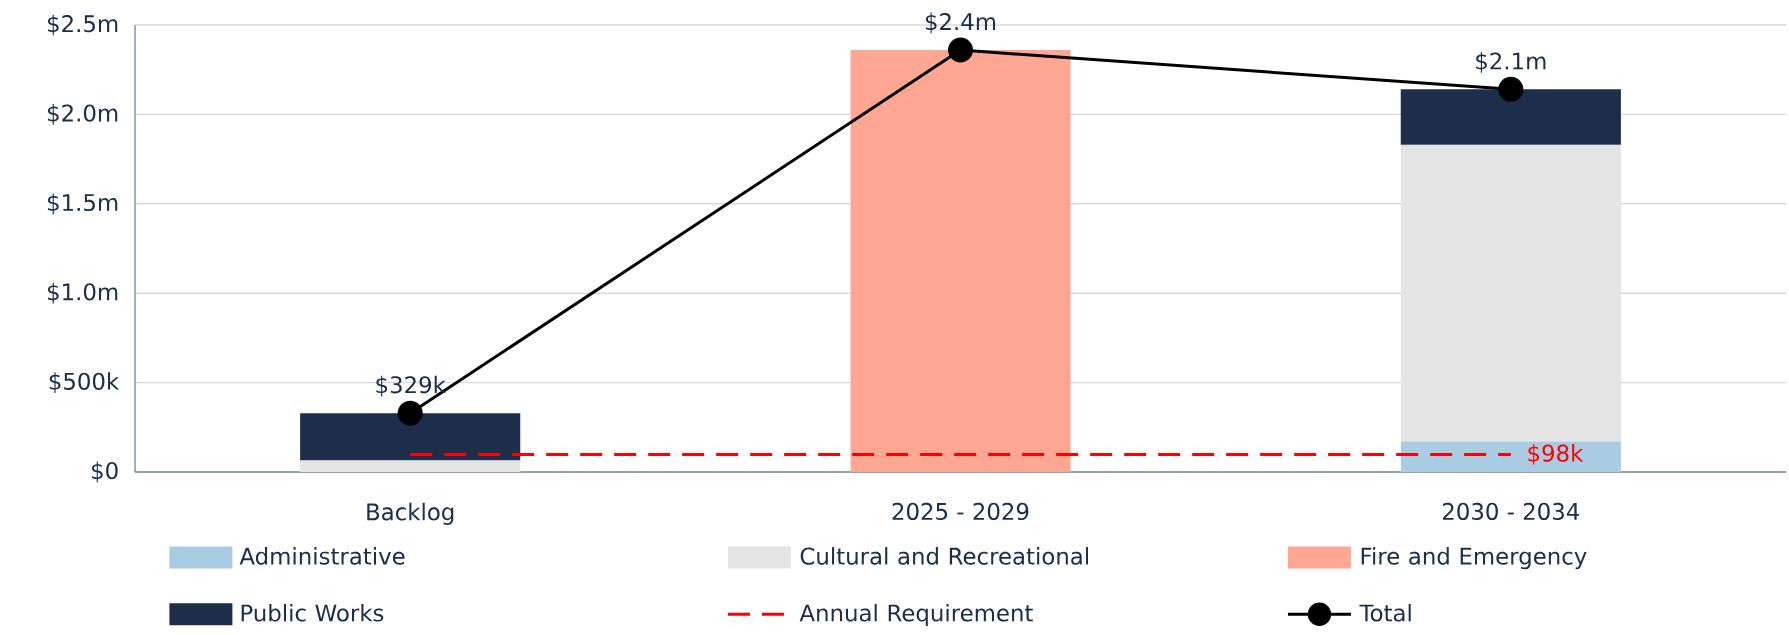 This screenshot has width=1789, height=635. Describe the element at coordinates (105, 472) in the screenshot. I see `y-tick-label: $0` at that location.